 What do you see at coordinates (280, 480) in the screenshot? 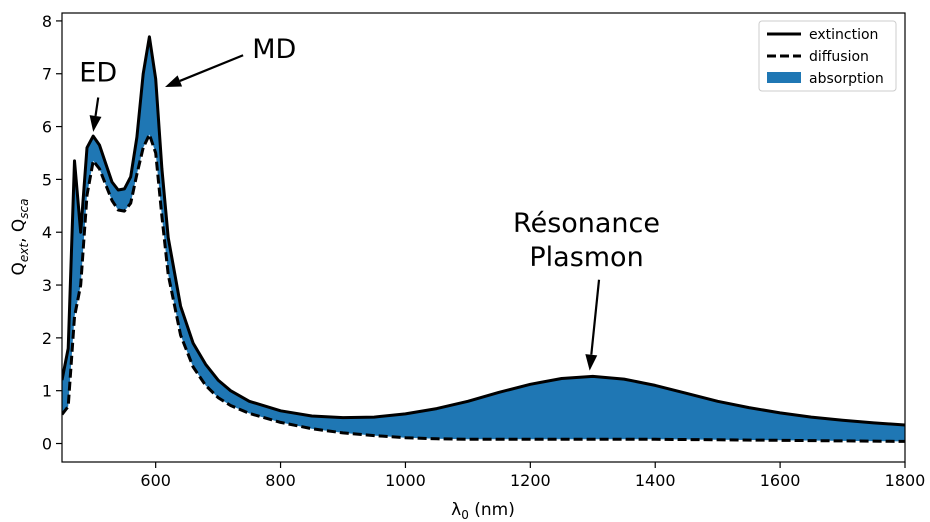
I see `x-tick-label: 800` at bounding box center [280, 480].